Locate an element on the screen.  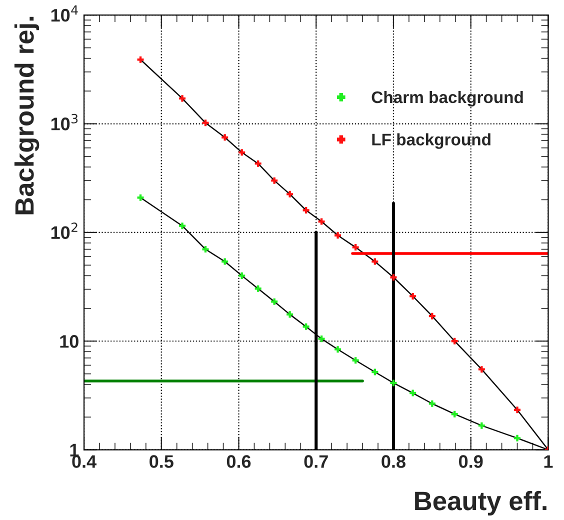
y-tick-label: 10$^{2}$ is located at coordinates (64, 231).